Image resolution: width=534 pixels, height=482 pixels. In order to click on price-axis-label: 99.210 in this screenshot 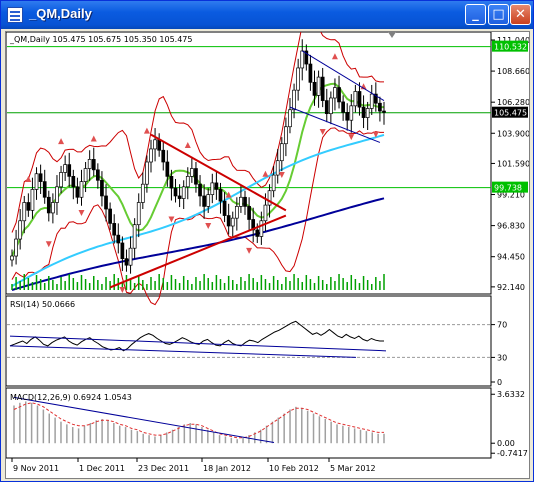, I will do `click(511, 195)`.